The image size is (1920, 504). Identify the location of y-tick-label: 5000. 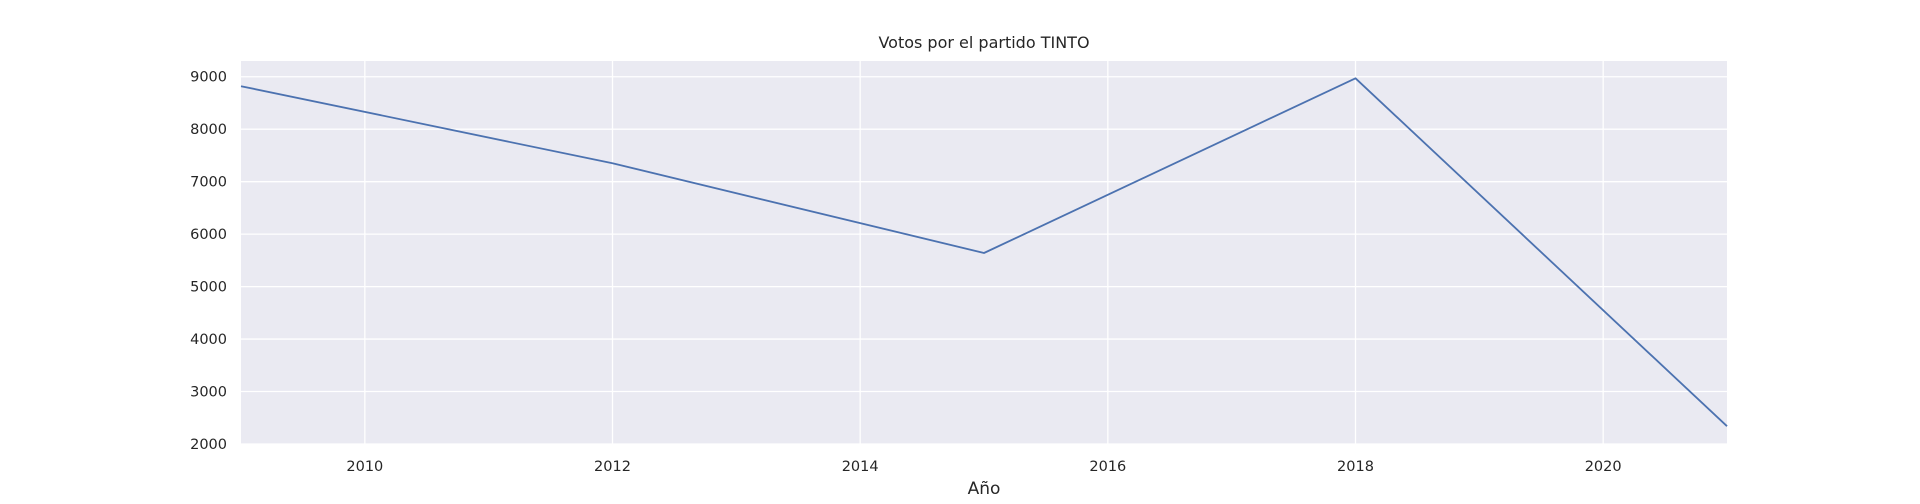
(208, 288).